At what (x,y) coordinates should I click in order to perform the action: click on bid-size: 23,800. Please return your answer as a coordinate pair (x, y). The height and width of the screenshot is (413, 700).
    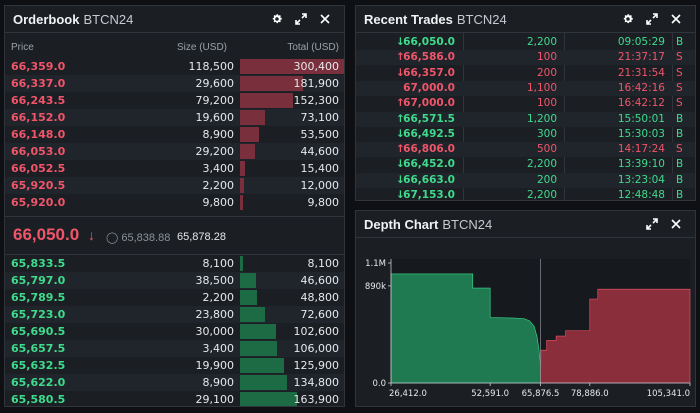
    Looking at the image, I should click on (215, 314).